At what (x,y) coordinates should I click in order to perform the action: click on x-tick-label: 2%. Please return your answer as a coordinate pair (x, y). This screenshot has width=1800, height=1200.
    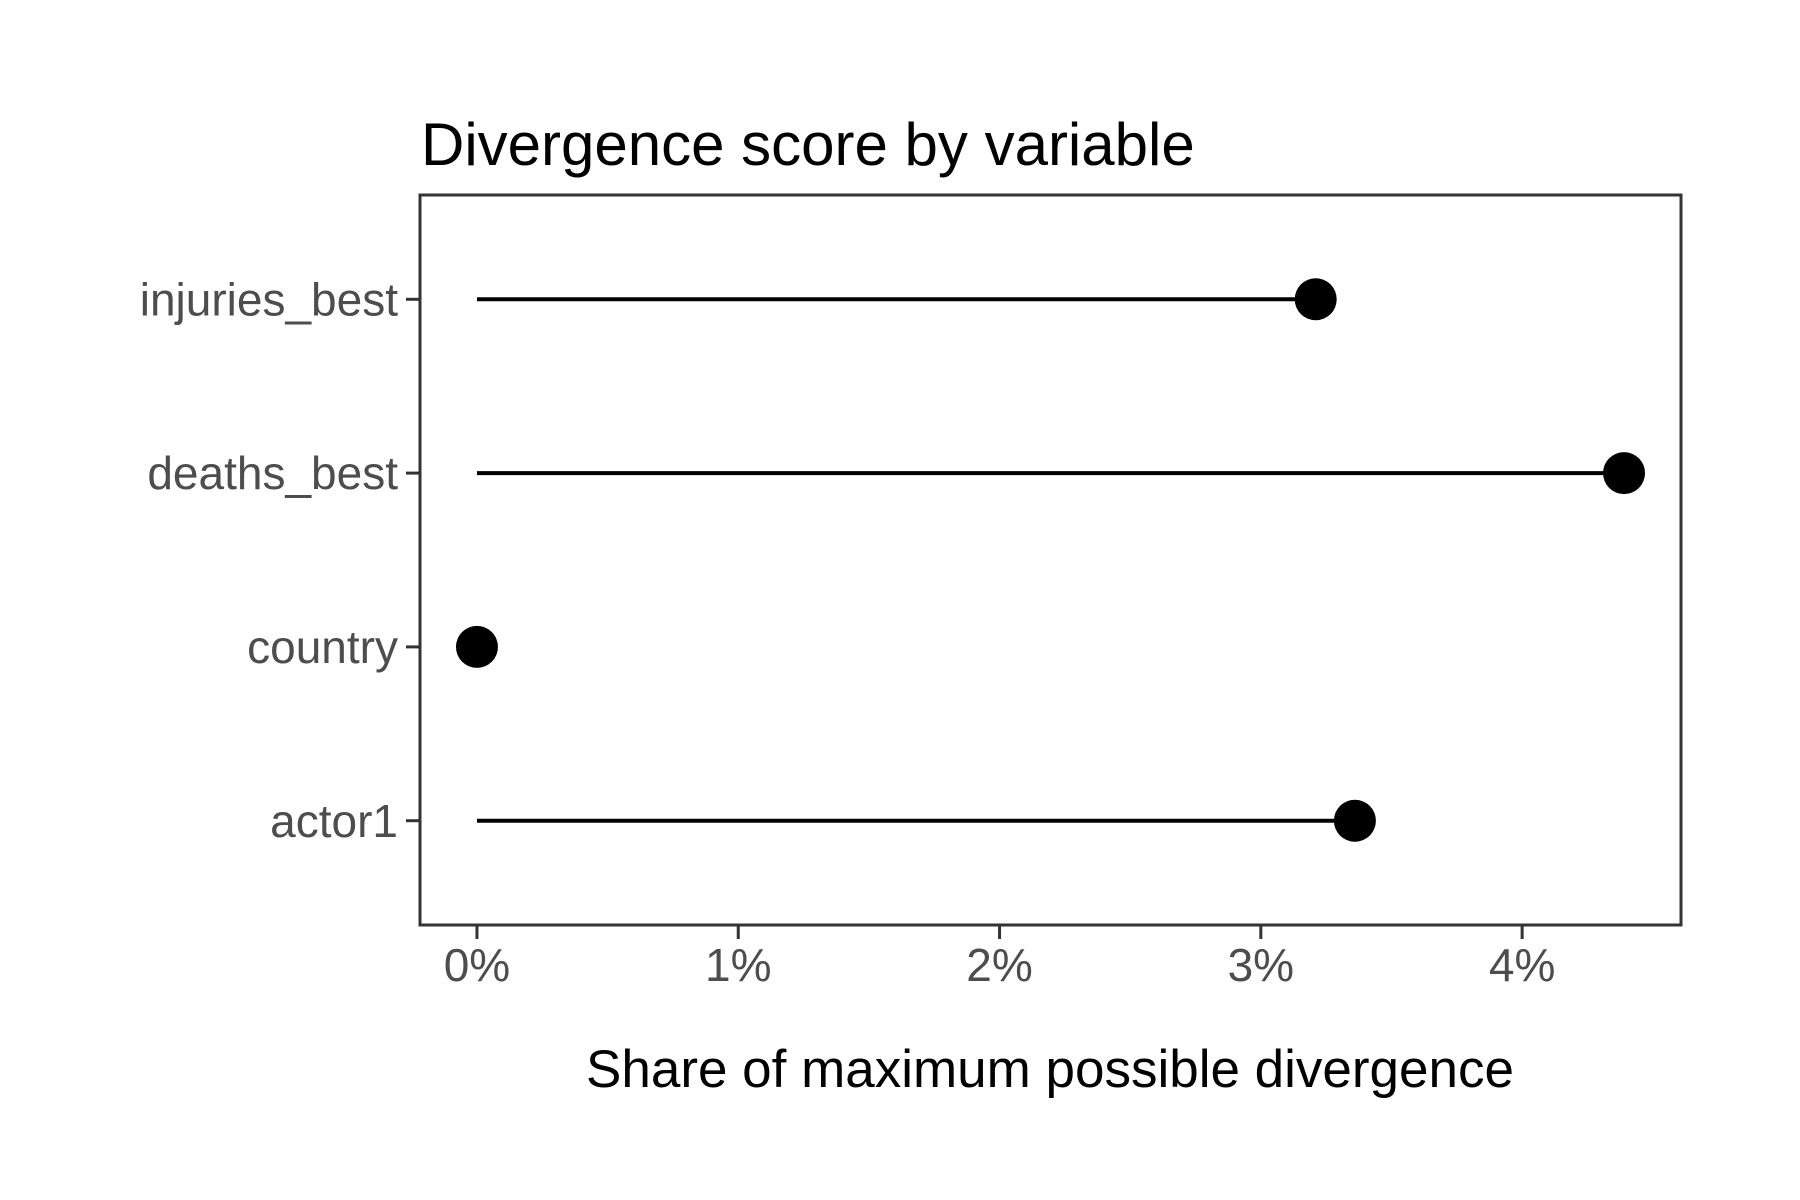
    Looking at the image, I should click on (999, 965).